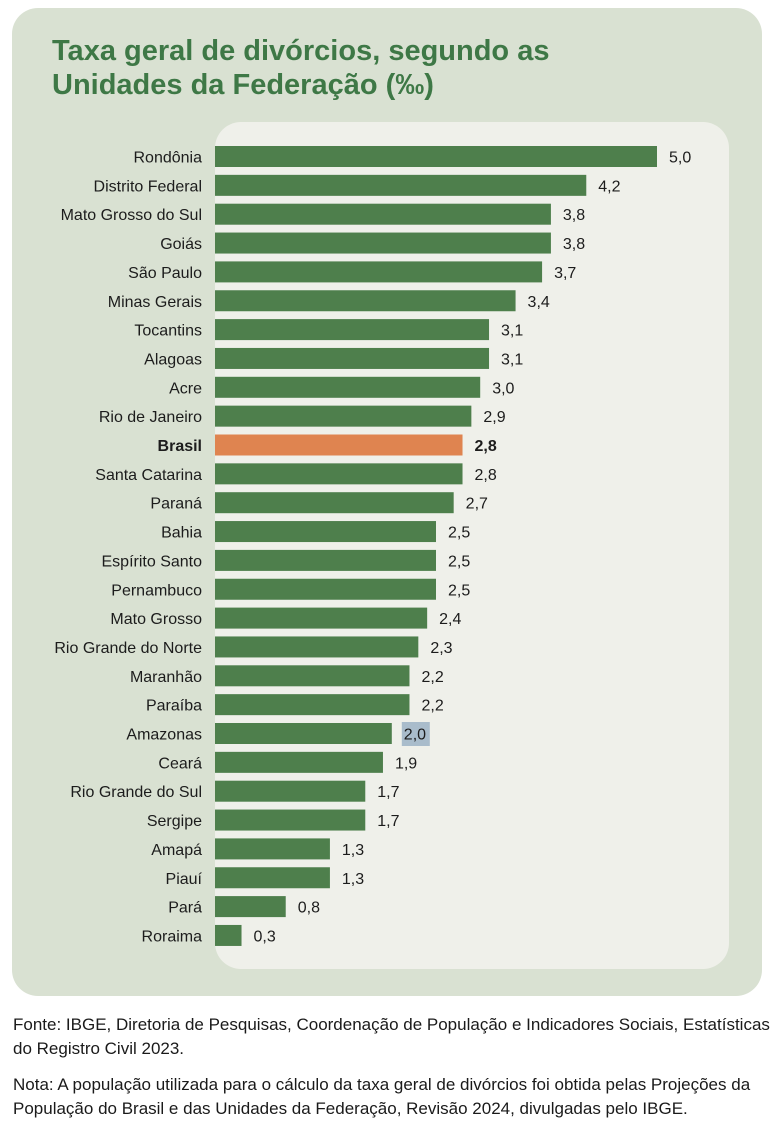 The width and height of the screenshot is (780, 1146). Describe the element at coordinates (243, 85) in the screenshot. I see `chart-title-line-2: Unidades da Federação (‰)` at that location.